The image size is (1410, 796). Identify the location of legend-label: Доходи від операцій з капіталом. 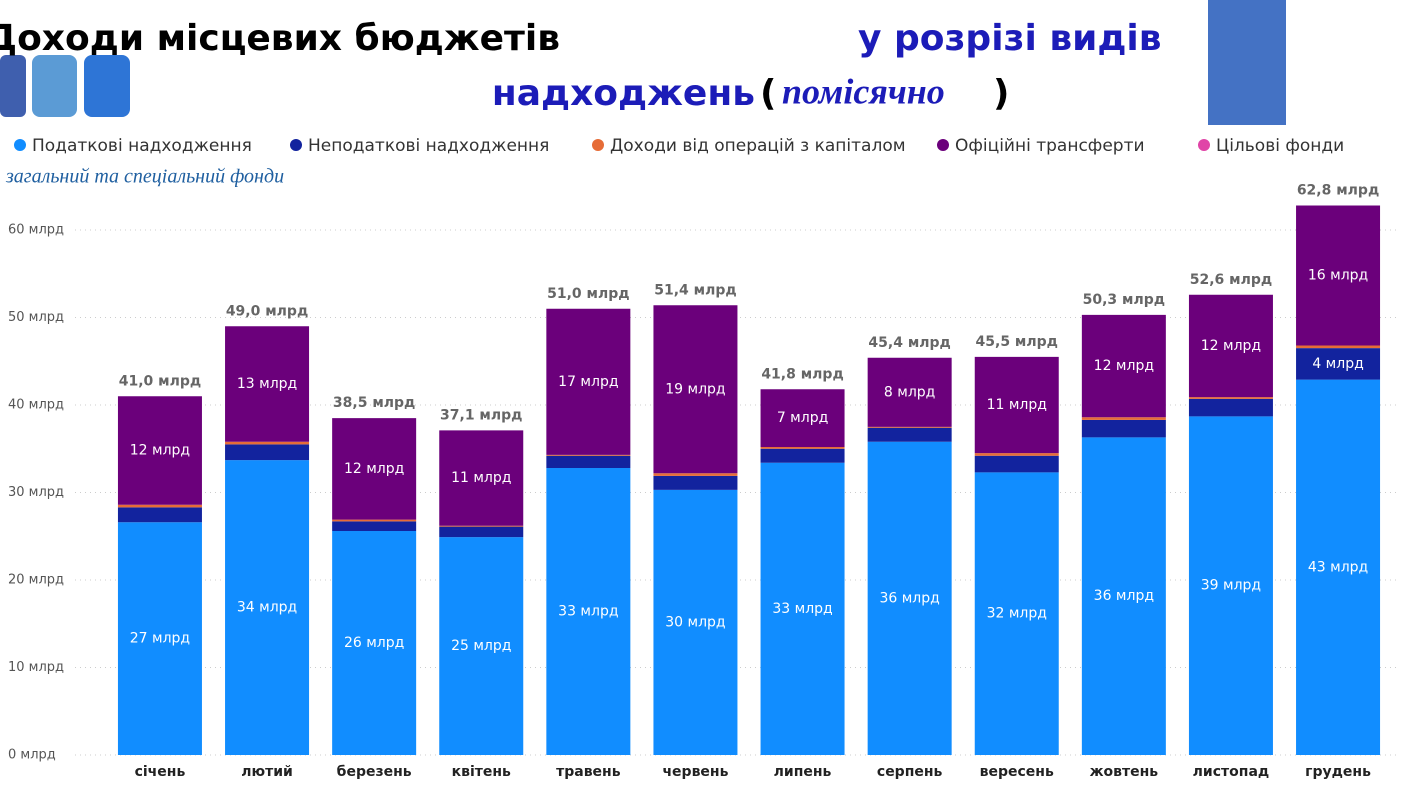
(758, 146).